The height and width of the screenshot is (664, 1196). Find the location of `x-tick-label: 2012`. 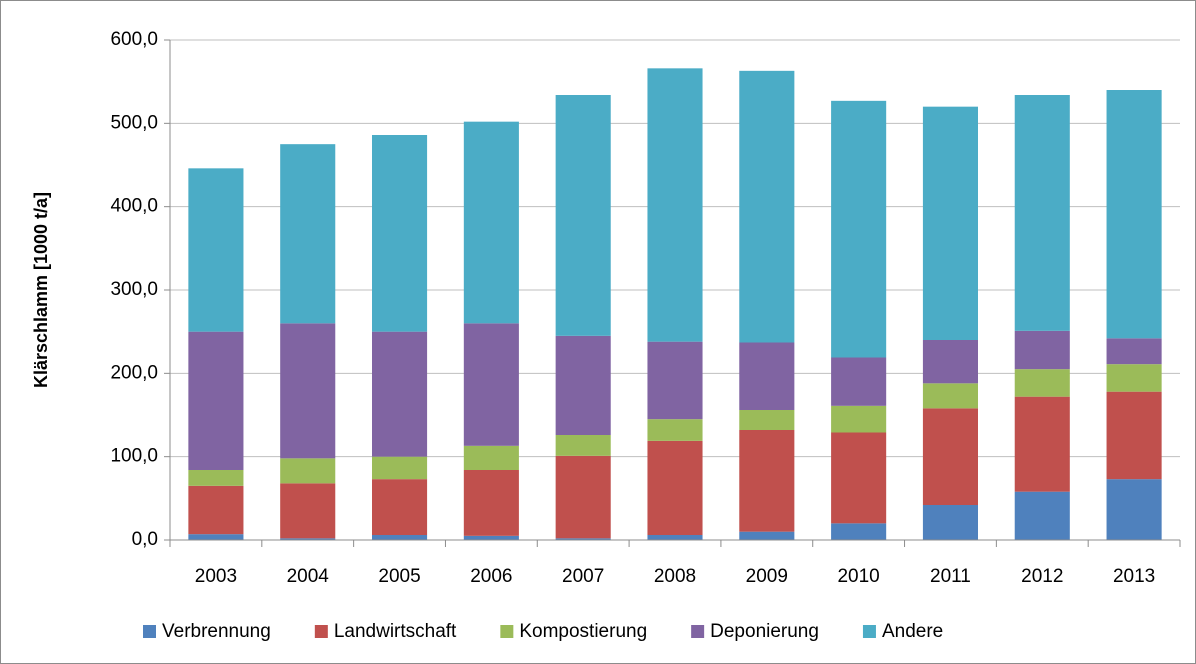

x-tick-label: 2012 is located at coordinates (1042, 576).